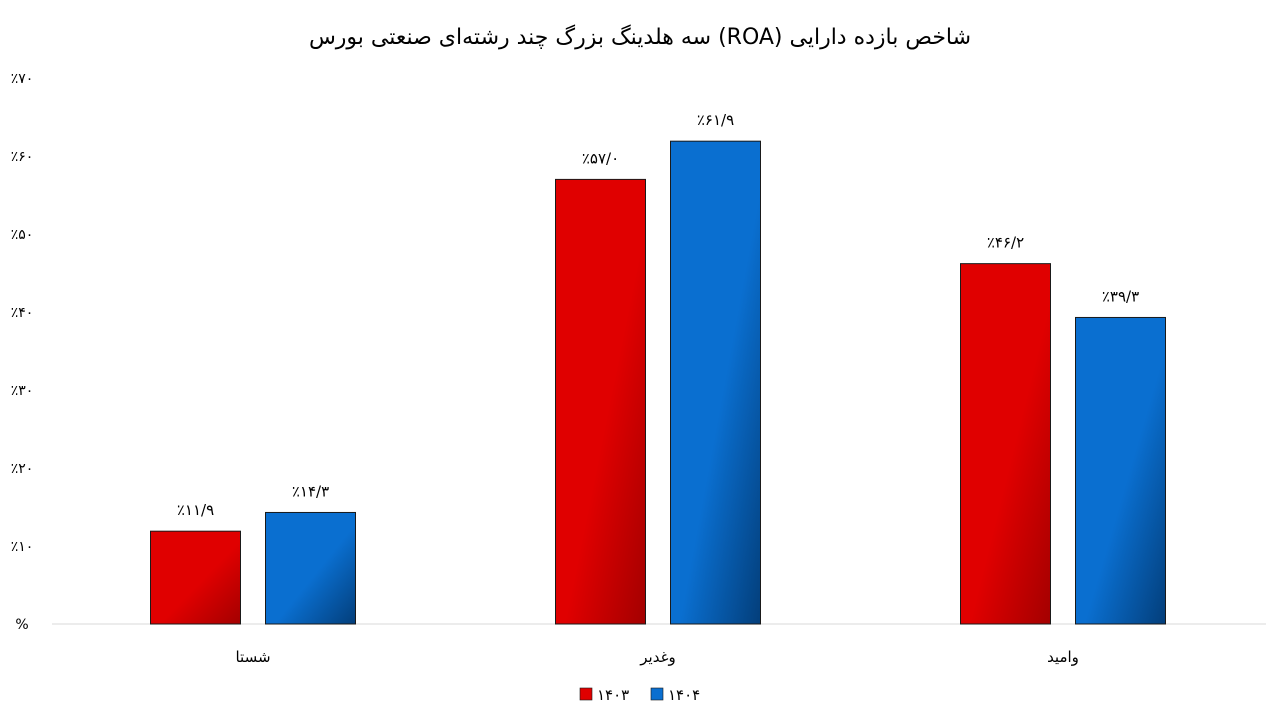 The image size is (1280, 720). I want to click on y-tick-label: ٪۷۰, so click(22, 79).